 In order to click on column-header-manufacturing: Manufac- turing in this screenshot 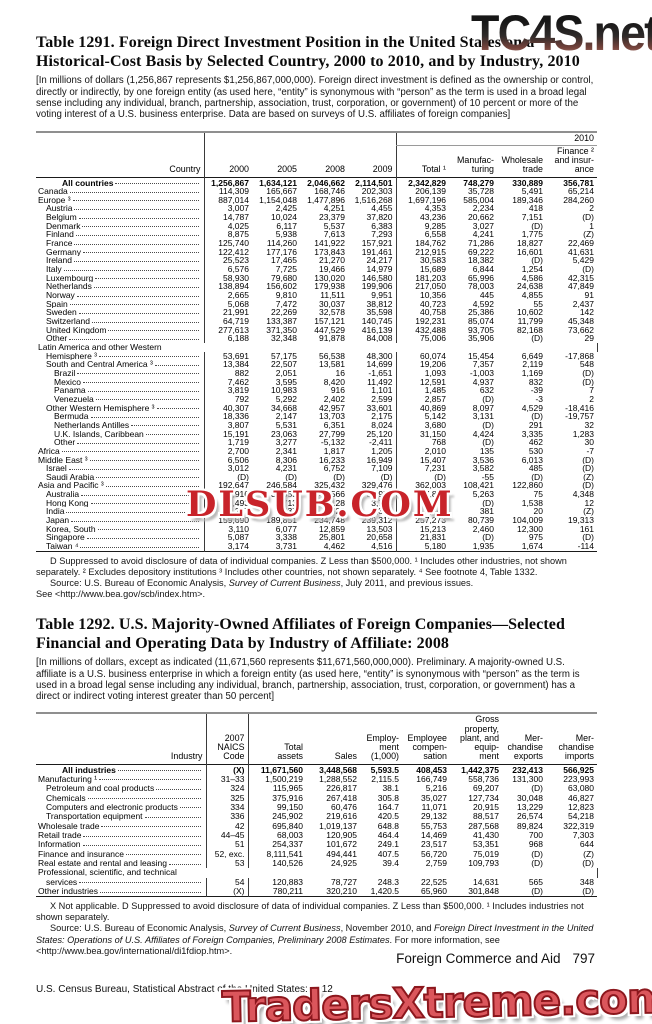, I will do `click(475, 165)`.